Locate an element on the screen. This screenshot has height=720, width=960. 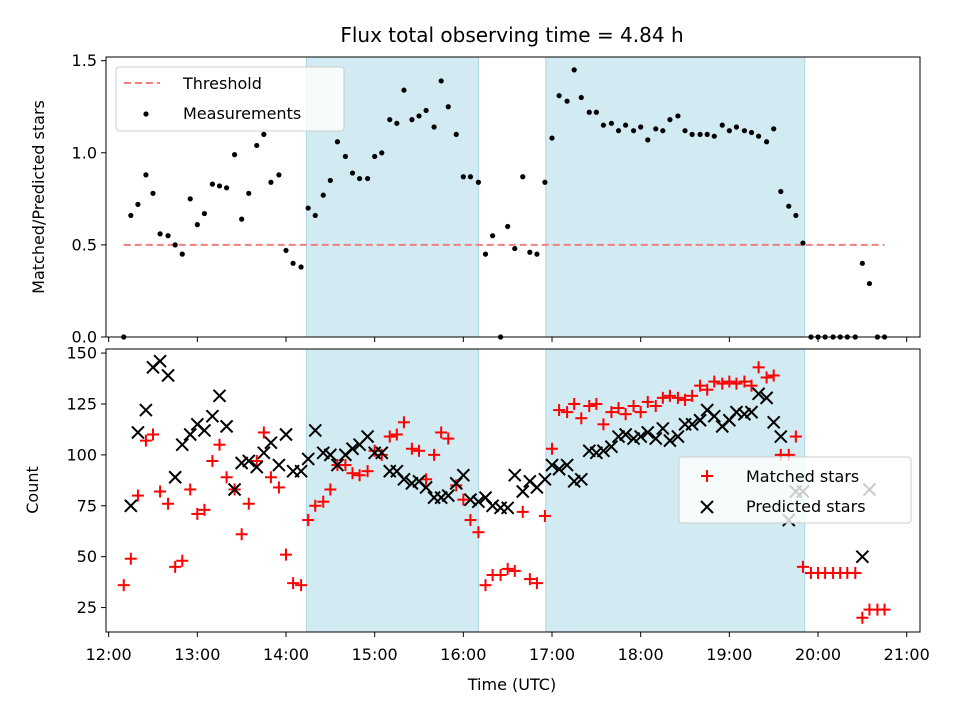
x-tick-label: 19:00 is located at coordinates (729, 654).